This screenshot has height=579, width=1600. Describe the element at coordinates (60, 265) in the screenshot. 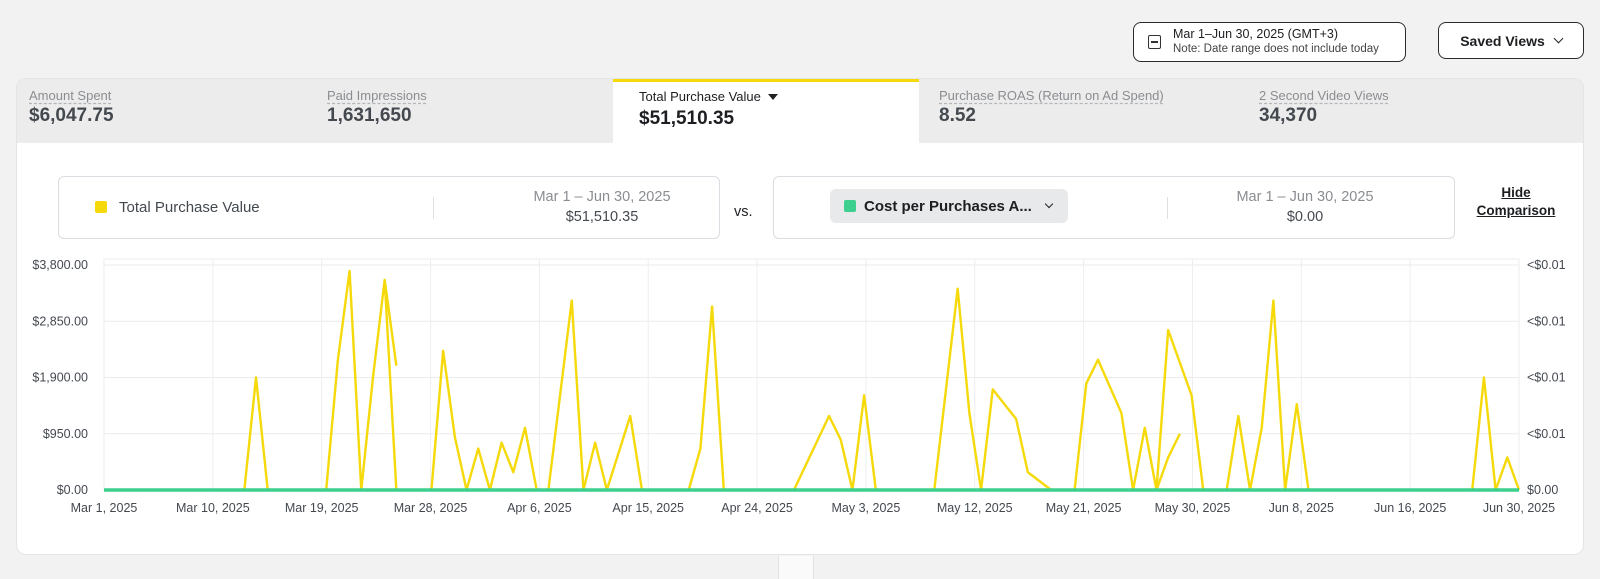

I see `y-tick-label: $3,800.00` at that location.